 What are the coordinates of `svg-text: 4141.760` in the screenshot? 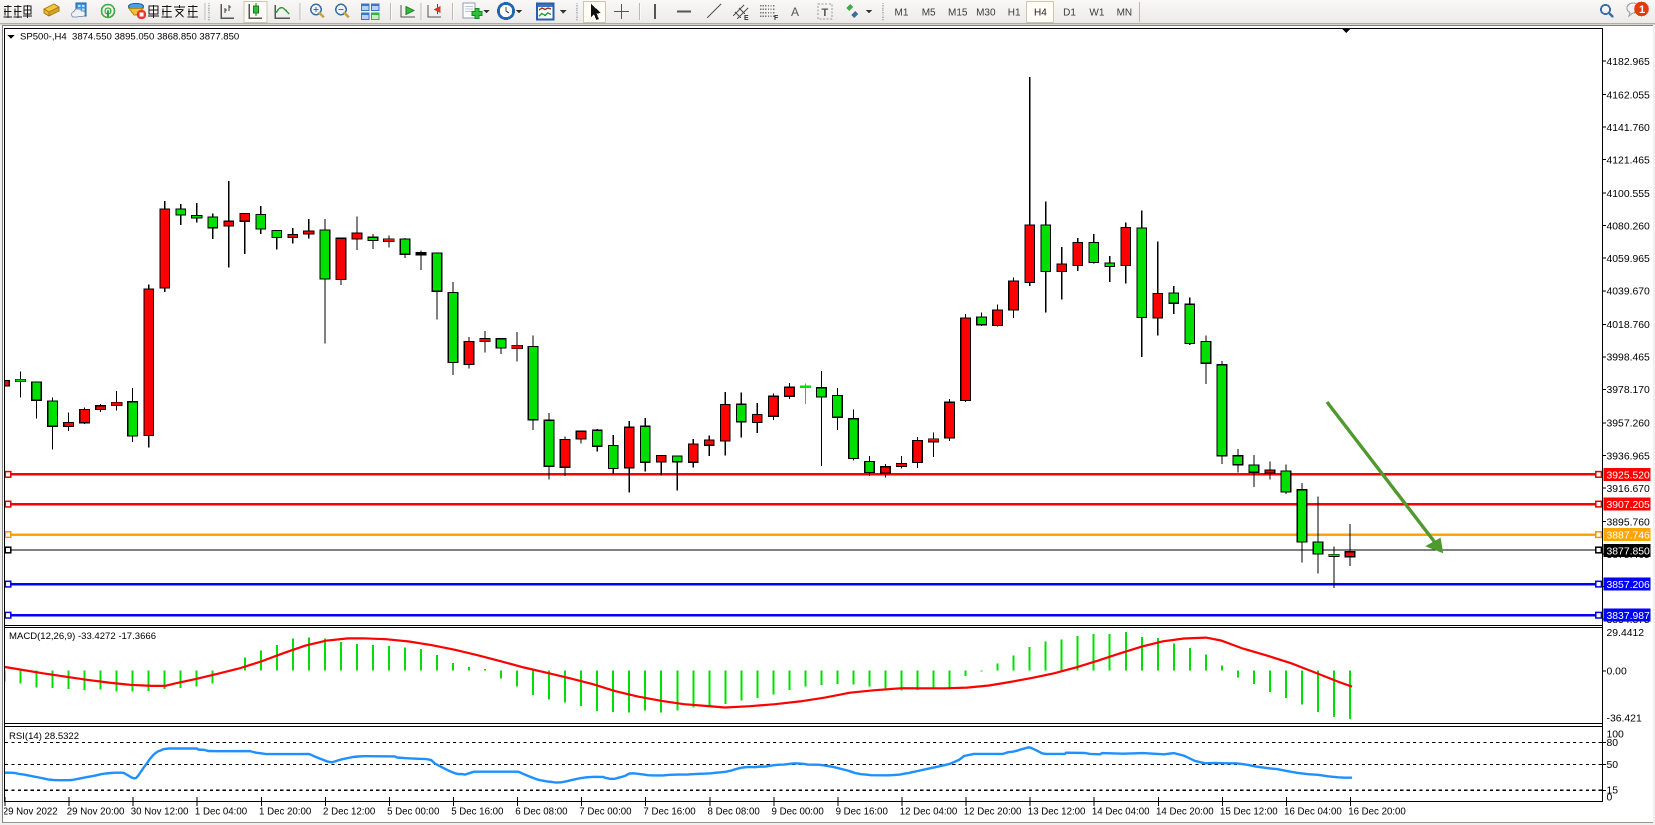 It's located at (1629, 128).